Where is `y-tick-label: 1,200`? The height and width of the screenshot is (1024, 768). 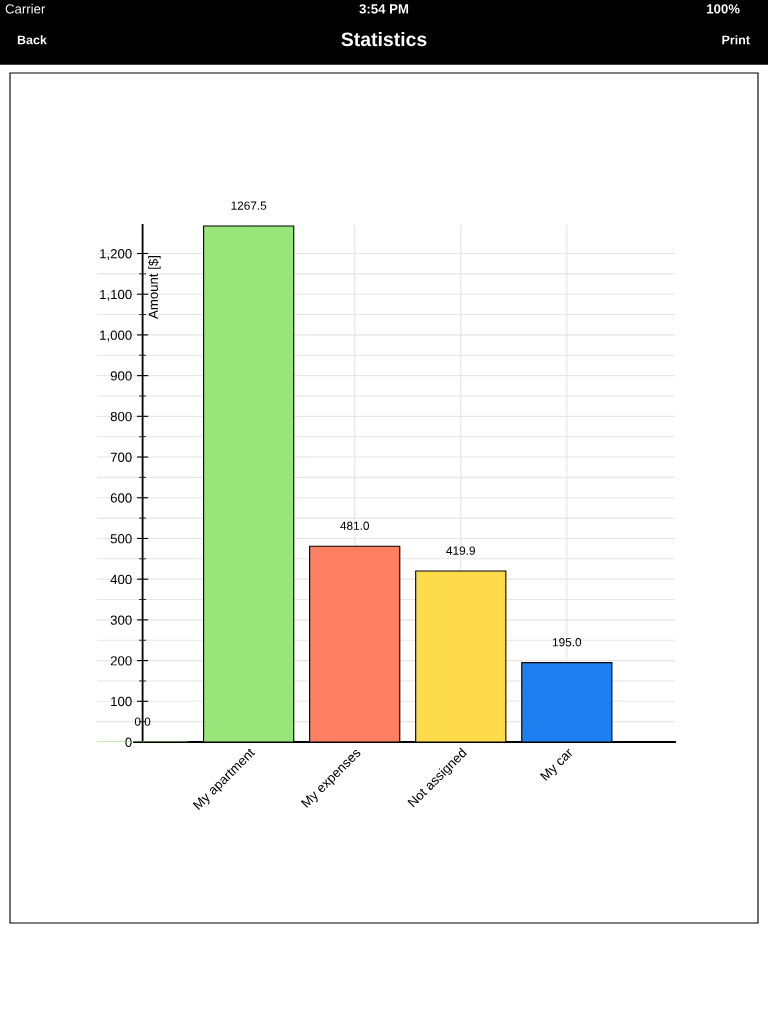
y-tick-label: 1,200 is located at coordinates (116, 254).